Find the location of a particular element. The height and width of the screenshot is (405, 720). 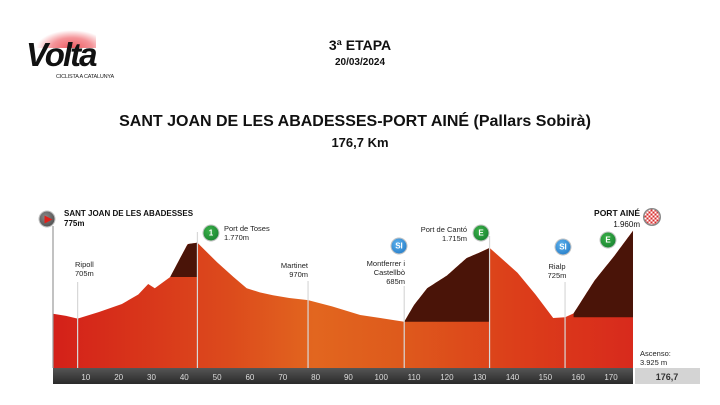

port-de-canto-label: Port de Cantó 1.715m is located at coordinates (444, 234).